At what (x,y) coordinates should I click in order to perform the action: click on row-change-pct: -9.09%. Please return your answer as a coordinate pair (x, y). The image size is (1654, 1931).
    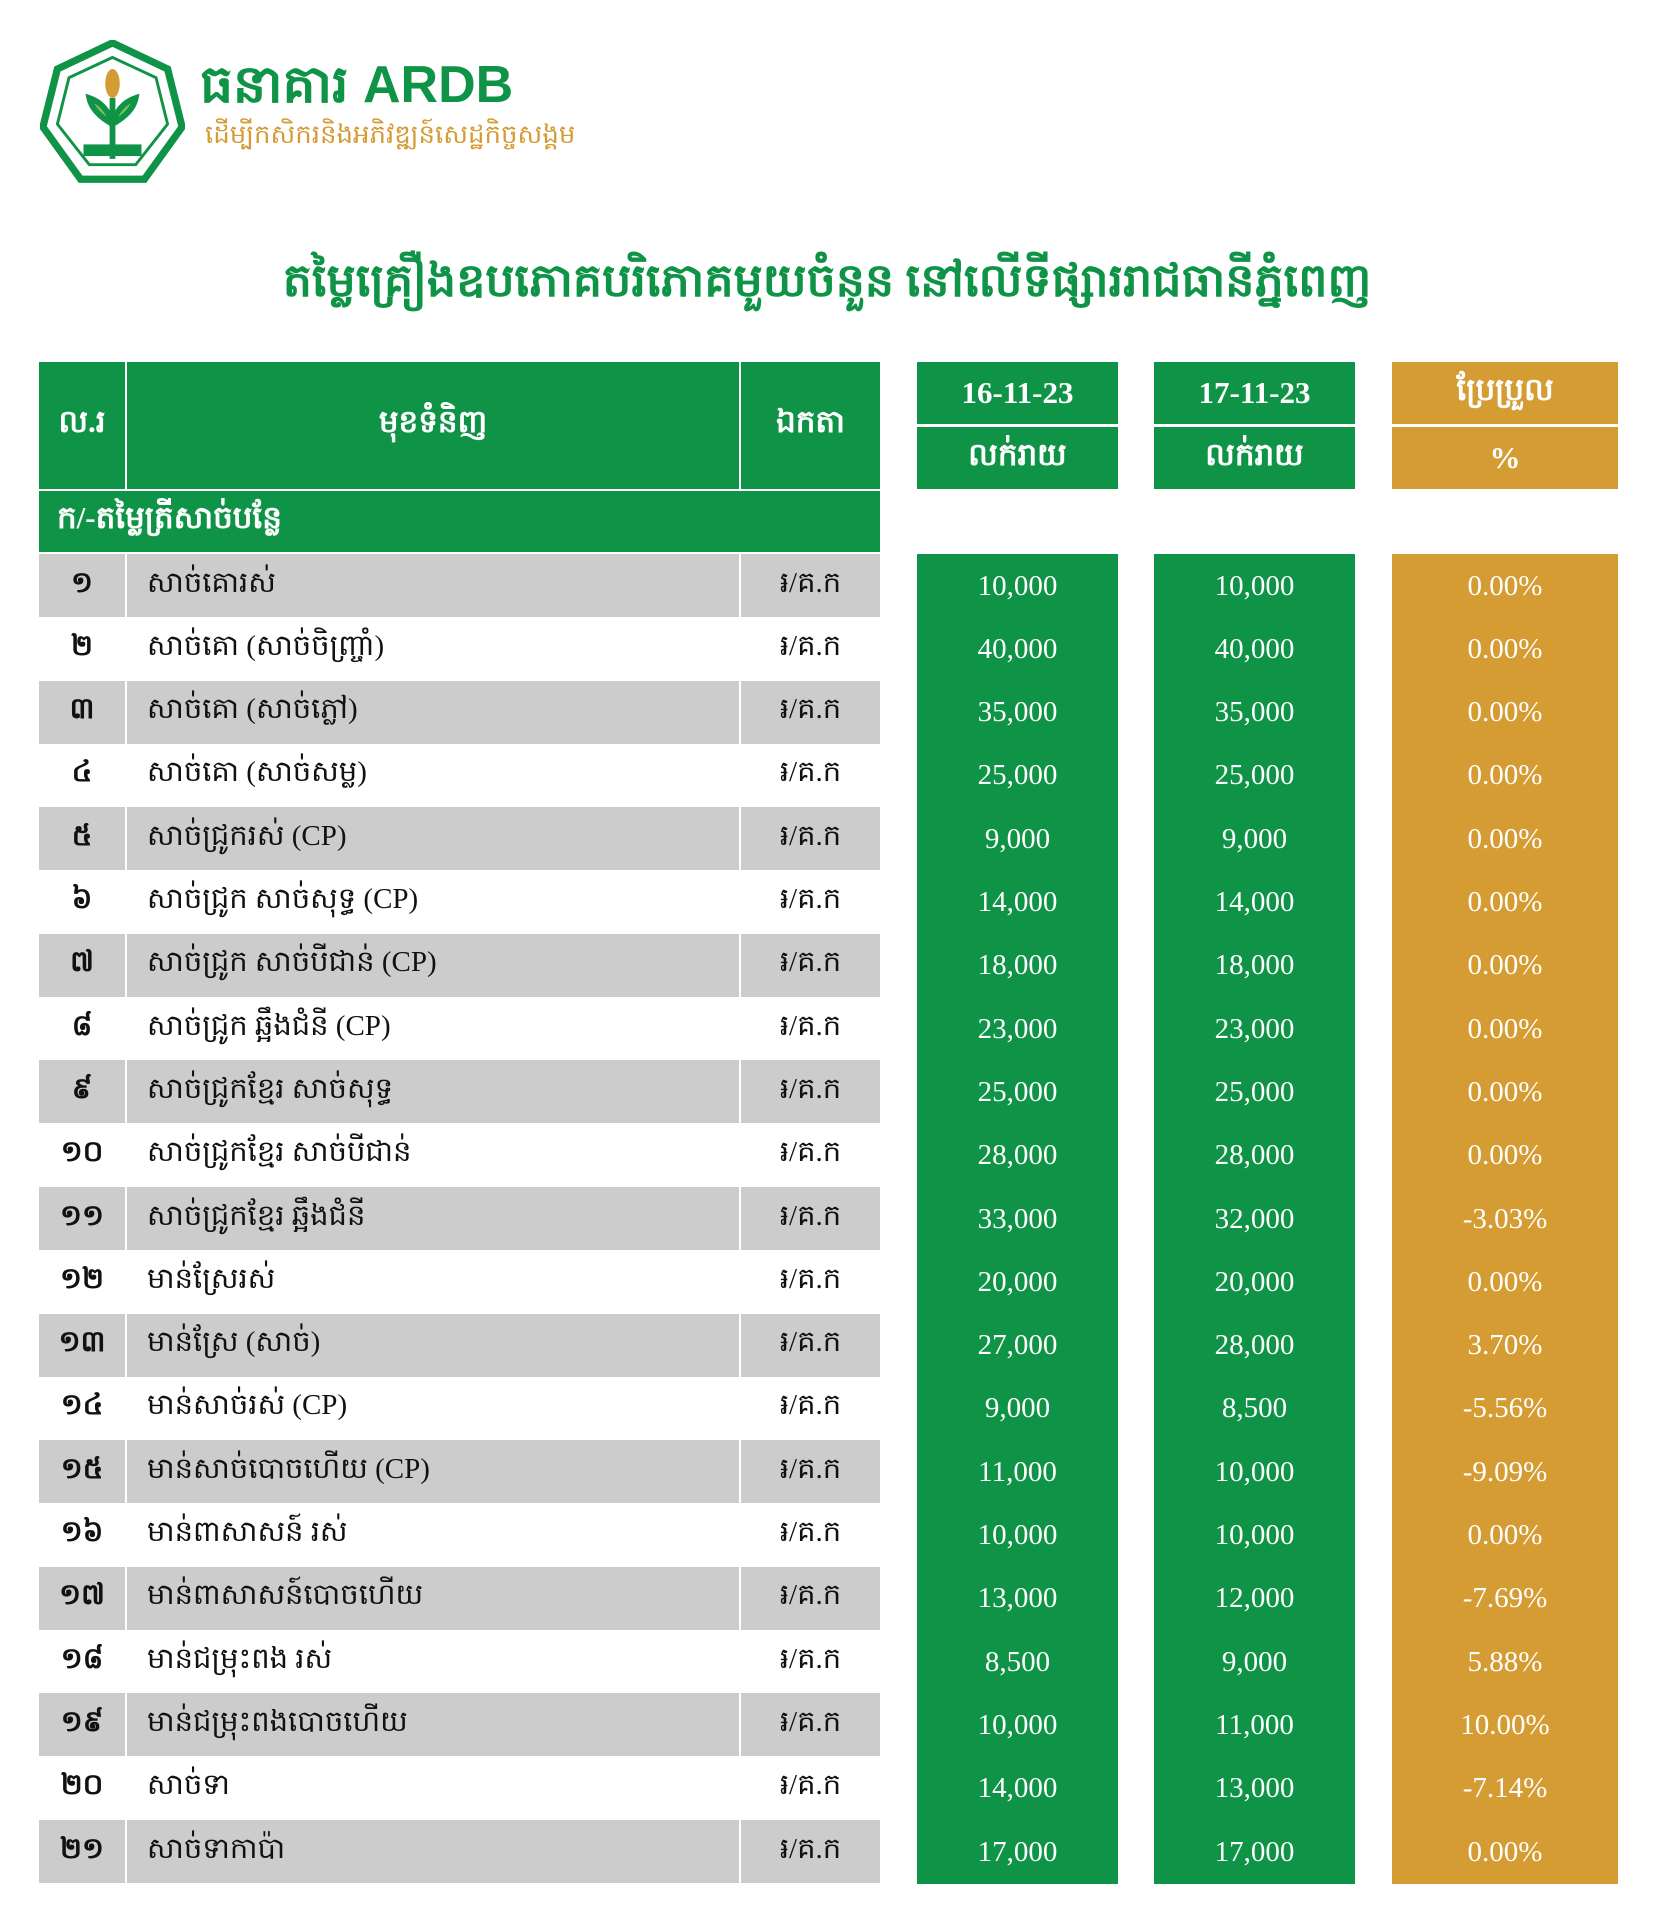
    Looking at the image, I should click on (1505, 1472).